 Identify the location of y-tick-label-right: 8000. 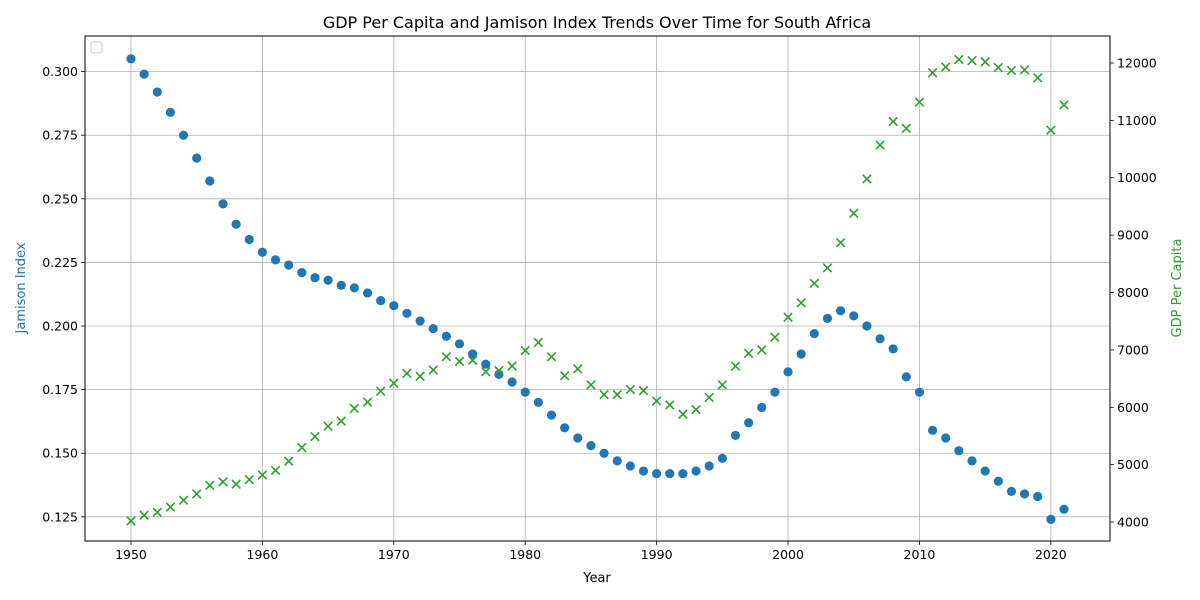
(1133, 292).